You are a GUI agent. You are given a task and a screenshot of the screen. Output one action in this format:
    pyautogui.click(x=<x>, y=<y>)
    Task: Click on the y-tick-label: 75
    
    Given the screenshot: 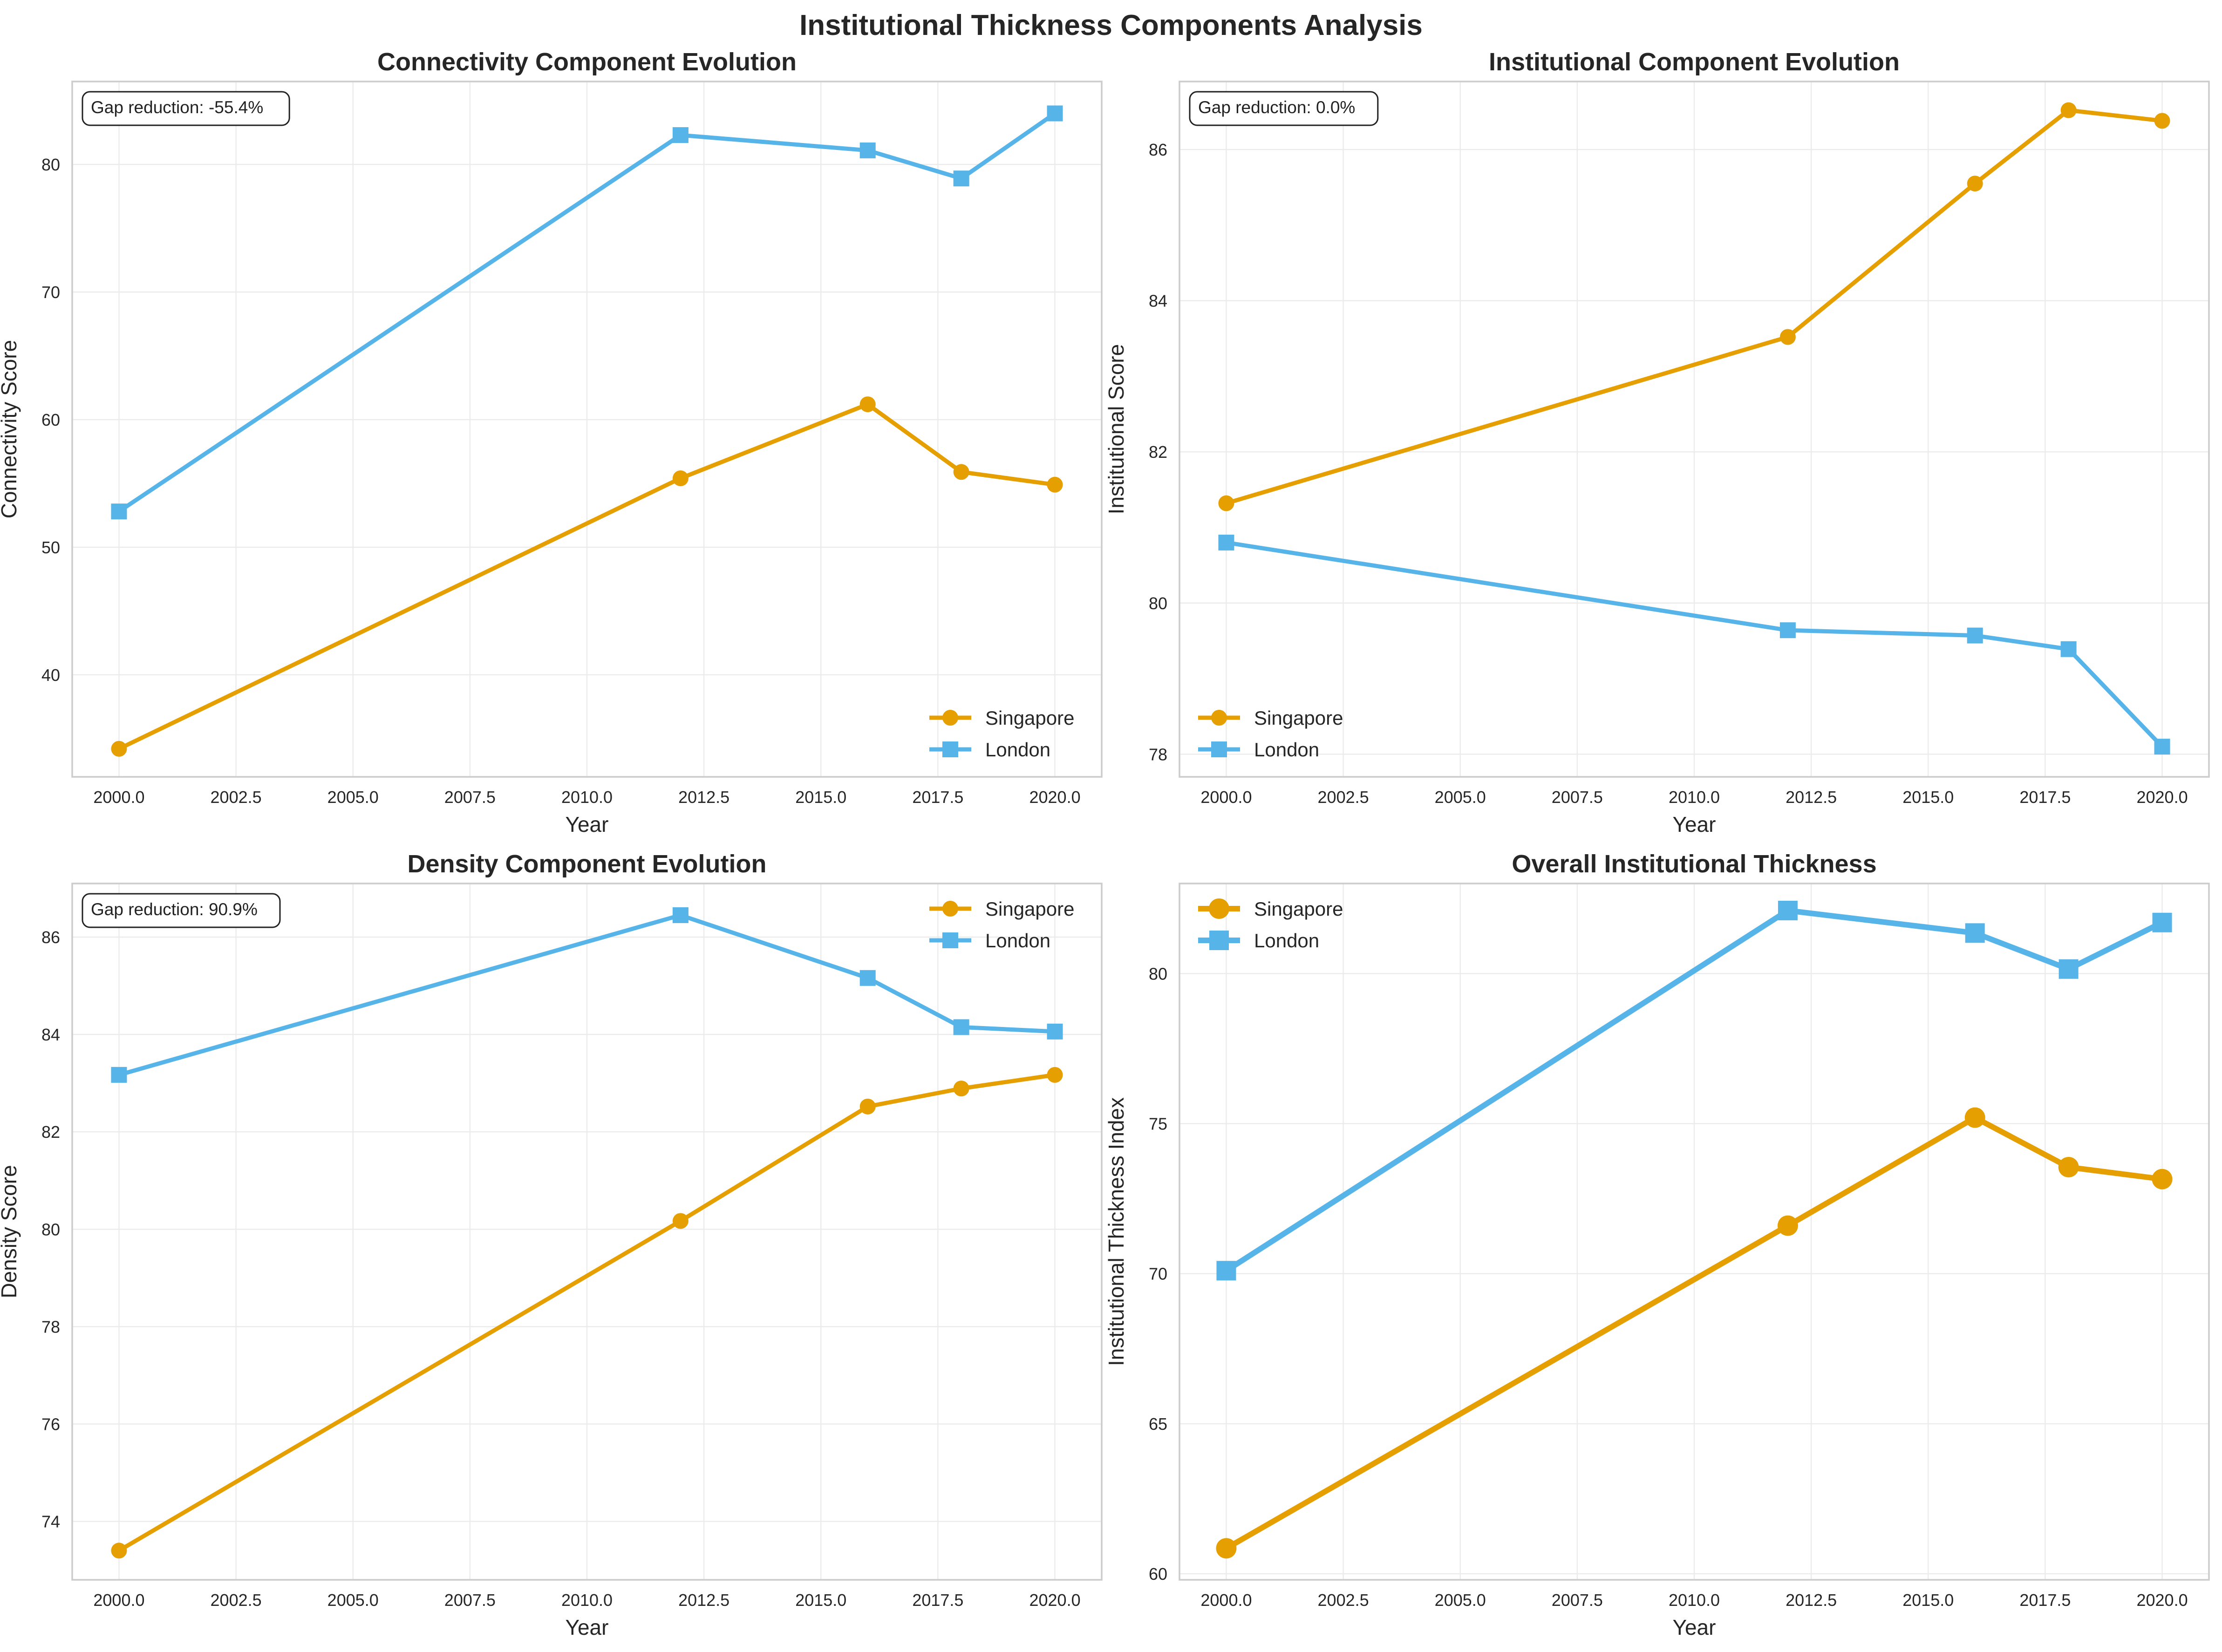 What is the action you would take?
    pyautogui.click(x=1158, y=1124)
    